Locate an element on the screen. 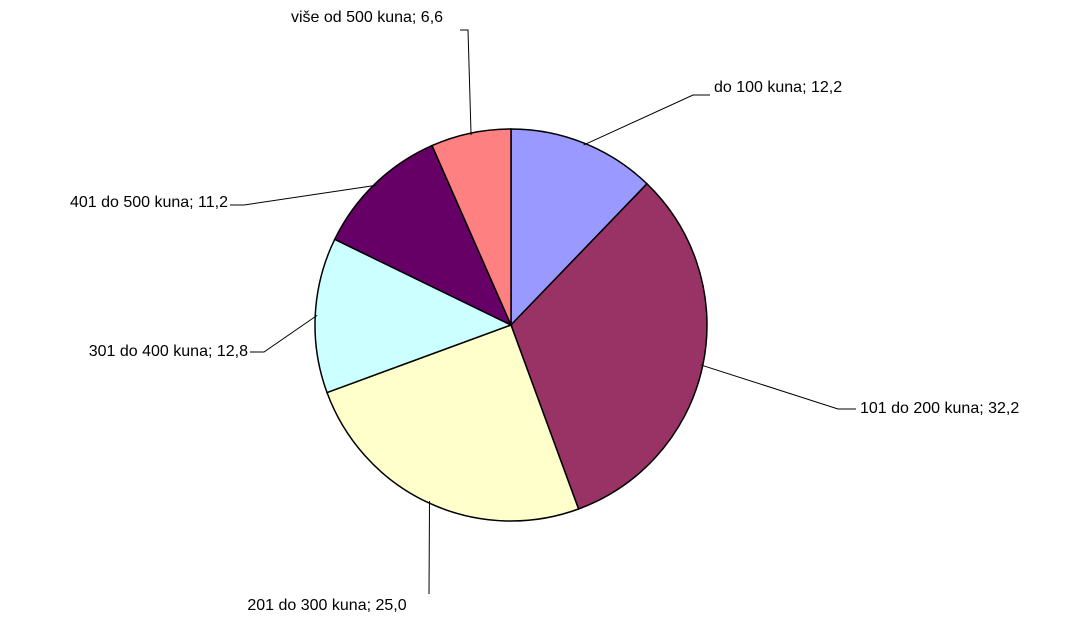  data-label: 201 do 300 kuna; 25,0 is located at coordinates (326, 605).